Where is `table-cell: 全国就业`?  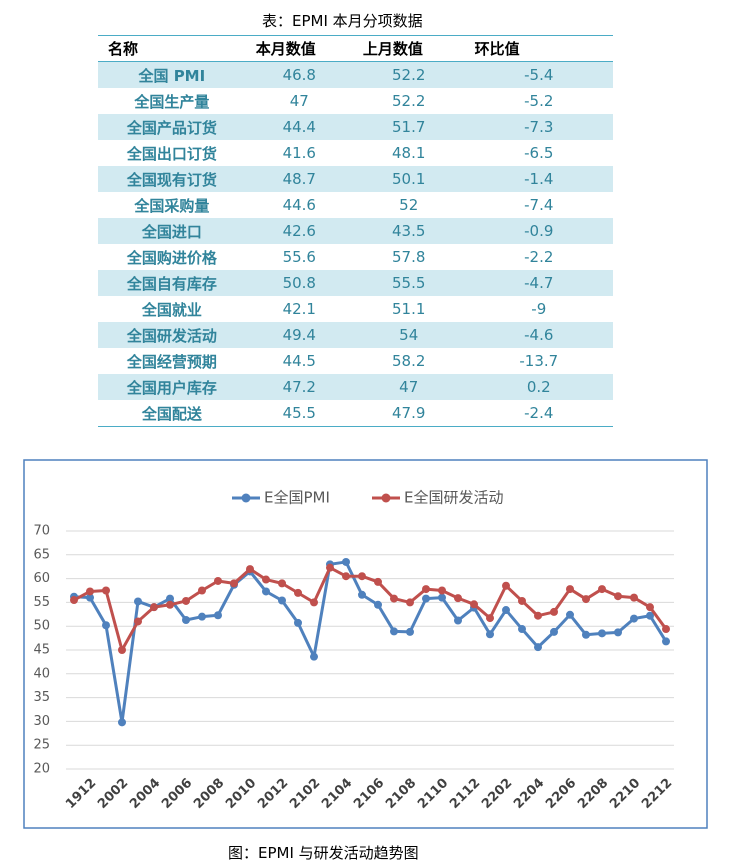 table-cell: 全国就业 is located at coordinates (171, 309).